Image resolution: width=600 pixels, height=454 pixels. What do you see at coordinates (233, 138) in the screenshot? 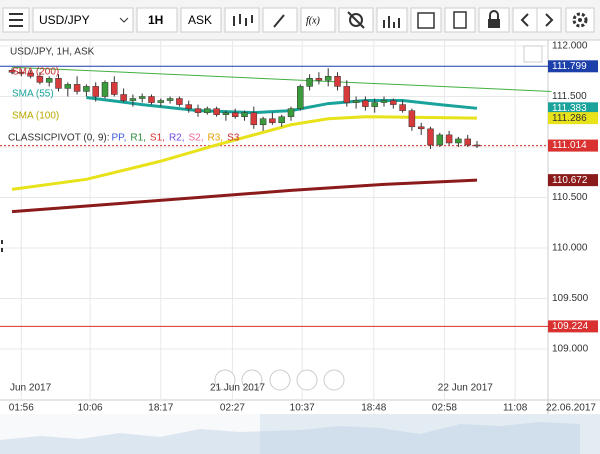
I see `legend-pivot-part: S3` at bounding box center [233, 138].